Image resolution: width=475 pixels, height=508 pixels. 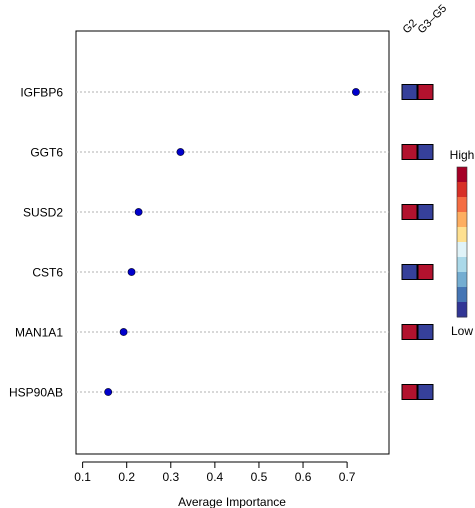 I want to click on row-label: IGFBP6, so click(x=41, y=93).